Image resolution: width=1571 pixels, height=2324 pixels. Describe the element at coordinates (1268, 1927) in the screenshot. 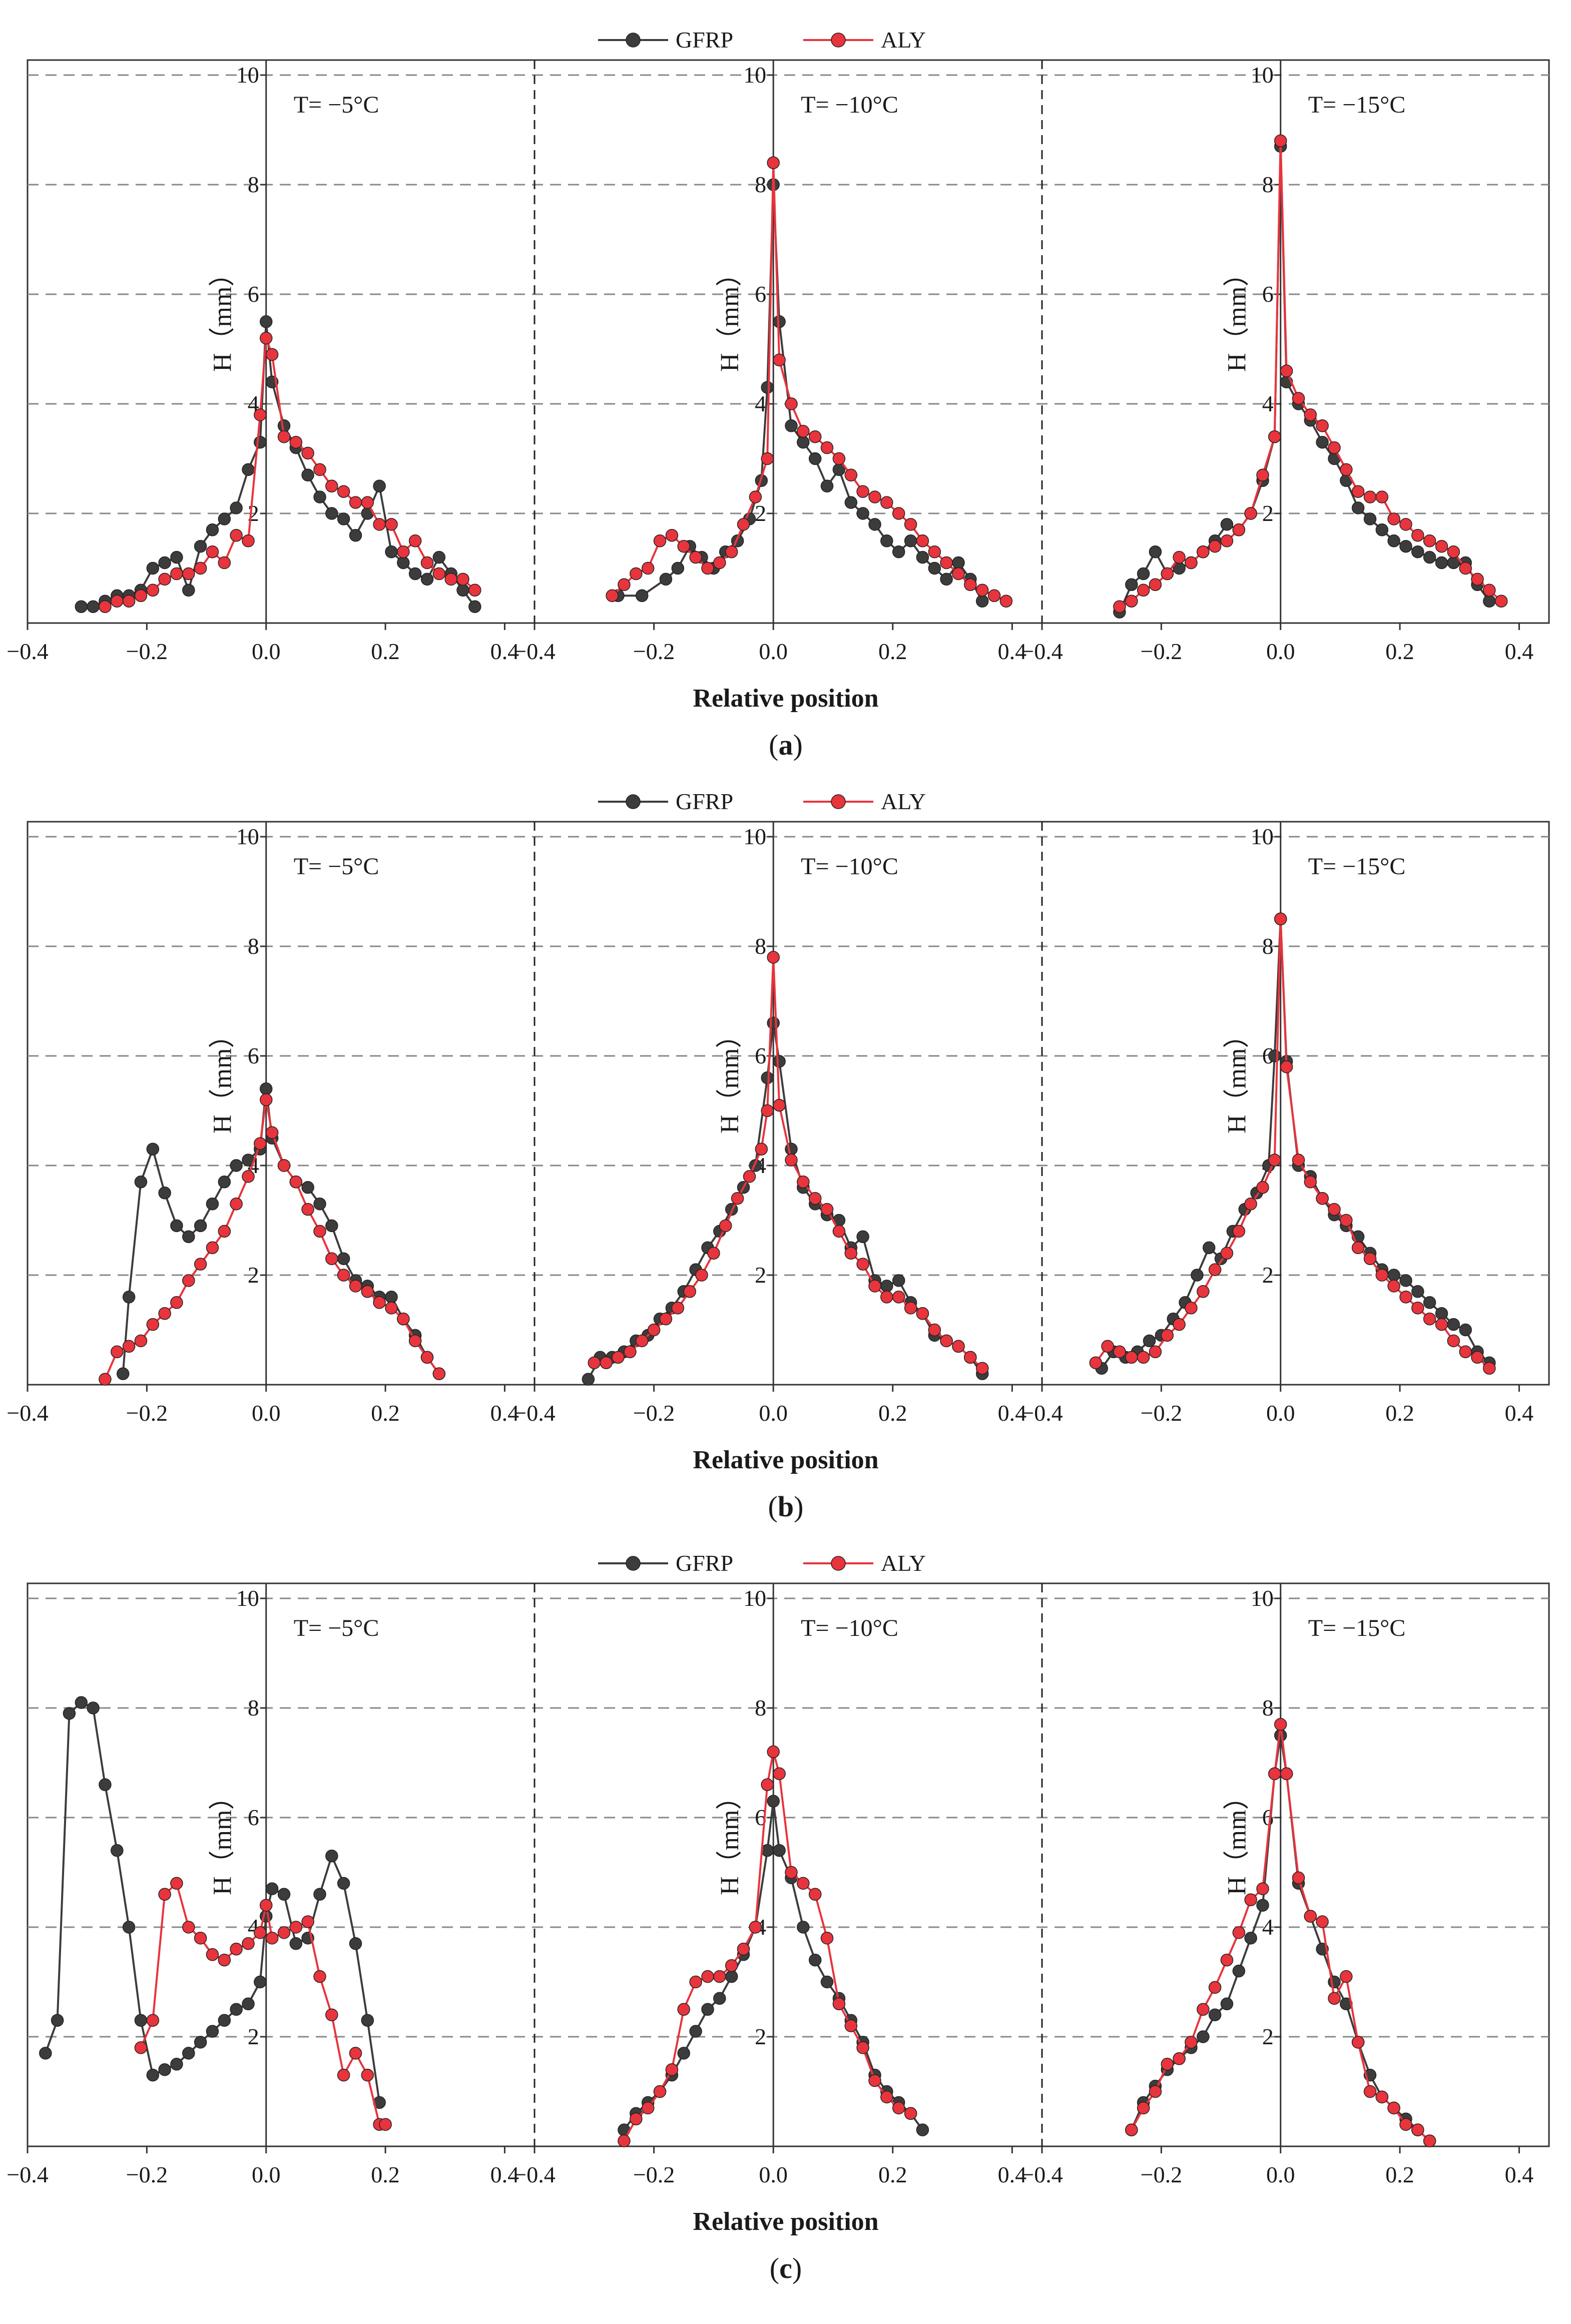

I see `y-tick-label: 4` at that location.